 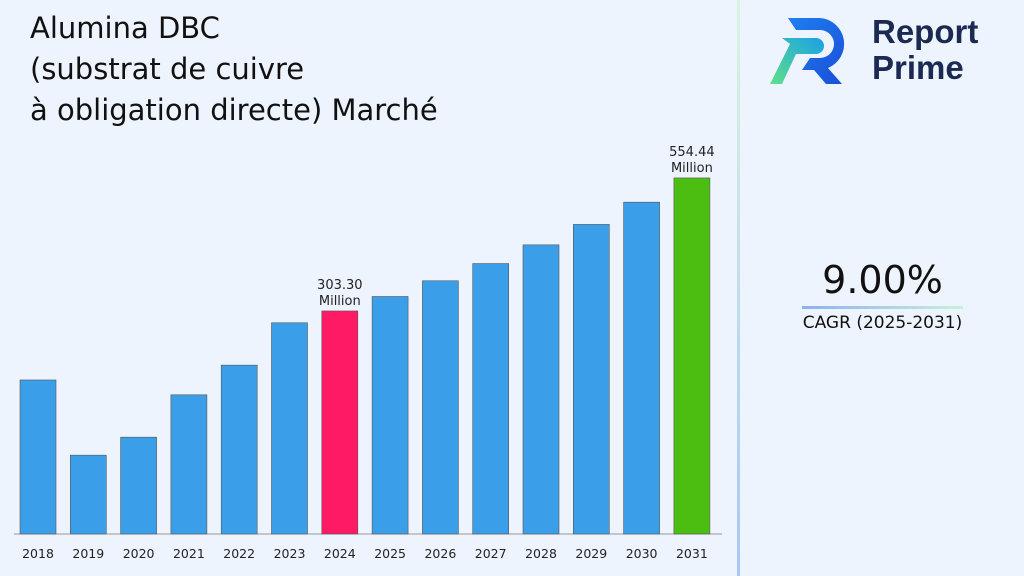 What do you see at coordinates (189, 553) in the screenshot?
I see `x-tick-label: 2021` at bounding box center [189, 553].